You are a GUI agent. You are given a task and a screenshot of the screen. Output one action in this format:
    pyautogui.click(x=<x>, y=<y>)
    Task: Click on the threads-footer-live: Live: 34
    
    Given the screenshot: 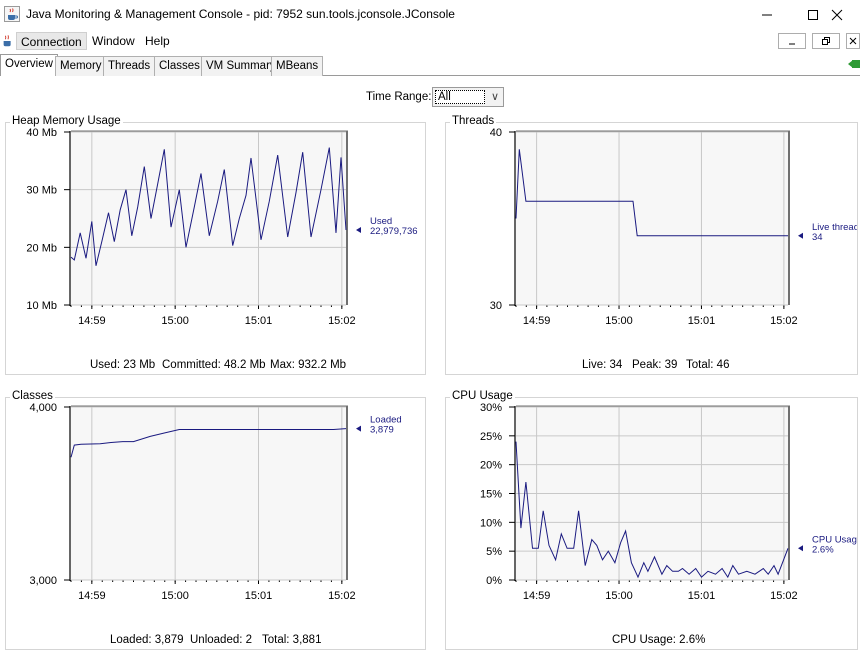 What is the action you would take?
    pyautogui.click(x=602, y=365)
    